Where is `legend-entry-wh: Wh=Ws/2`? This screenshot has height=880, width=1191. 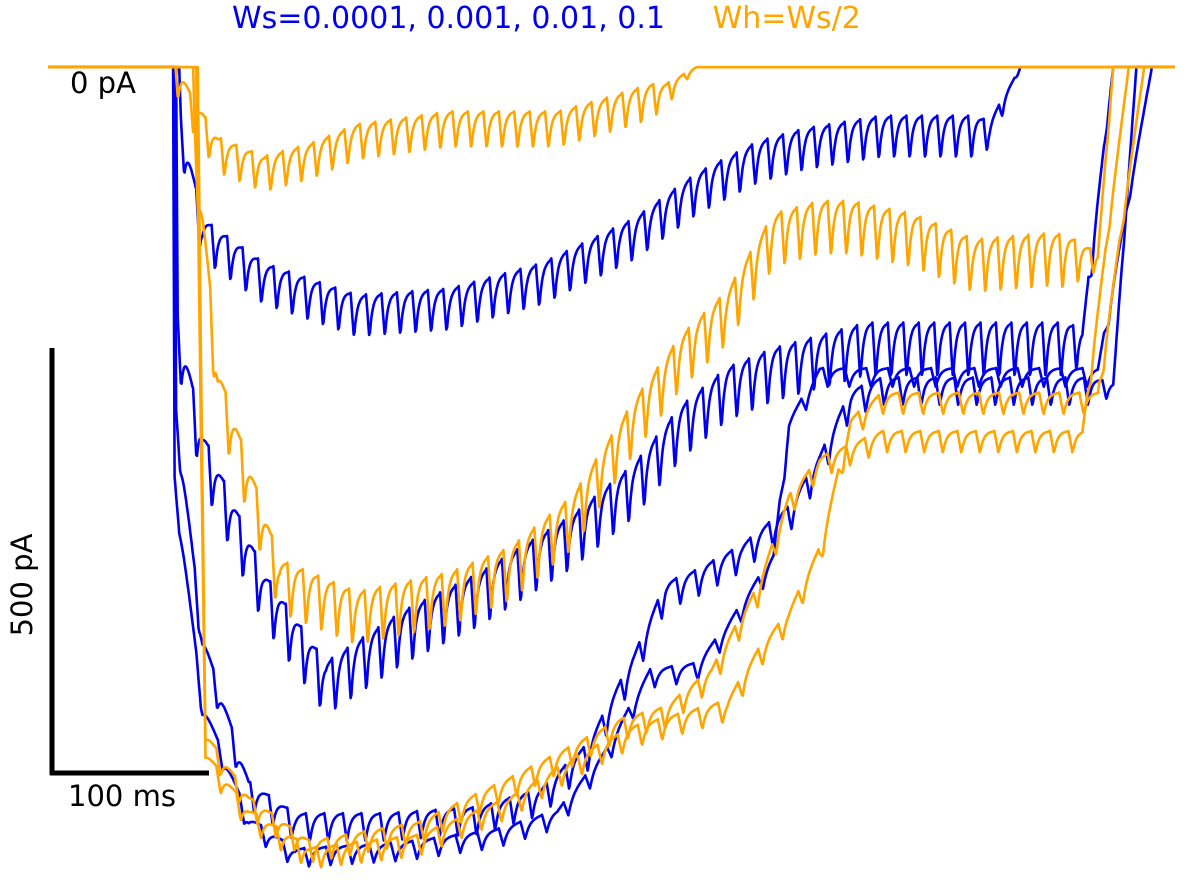 legend-entry-wh: Wh=Ws/2 is located at coordinates (786, 18).